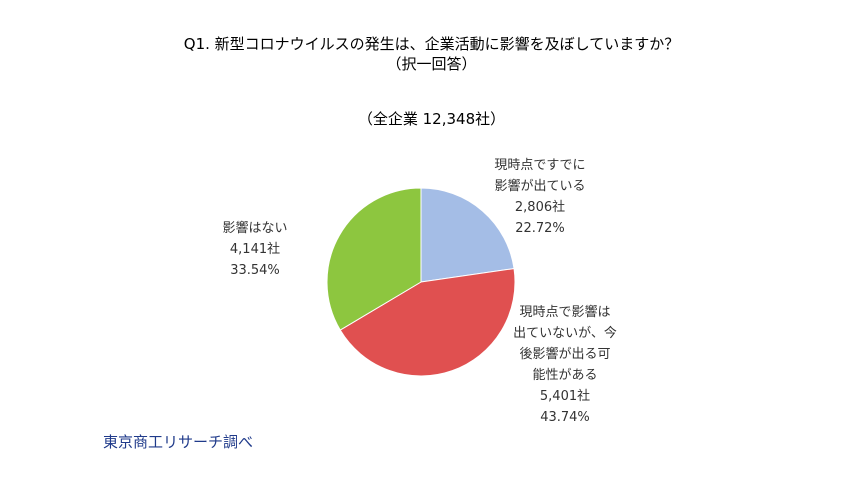 Image resolution: width=863 pixels, height=494 pixels. What do you see at coordinates (431, 119) in the screenshot?
I see `chart-subtitle: （全企業 12,348社）` at bounding box center [431, 119].